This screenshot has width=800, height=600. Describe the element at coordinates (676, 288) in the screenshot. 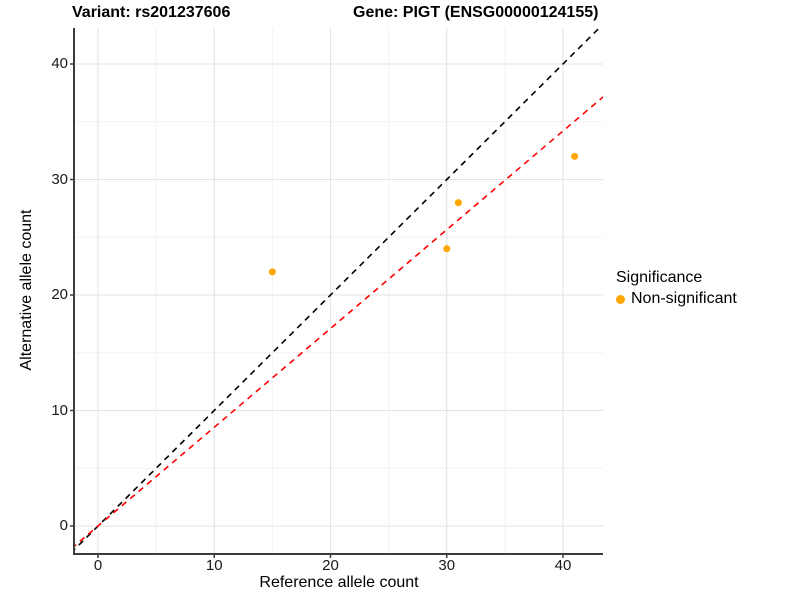

I see `legend: Significance Non-significant` at that location.